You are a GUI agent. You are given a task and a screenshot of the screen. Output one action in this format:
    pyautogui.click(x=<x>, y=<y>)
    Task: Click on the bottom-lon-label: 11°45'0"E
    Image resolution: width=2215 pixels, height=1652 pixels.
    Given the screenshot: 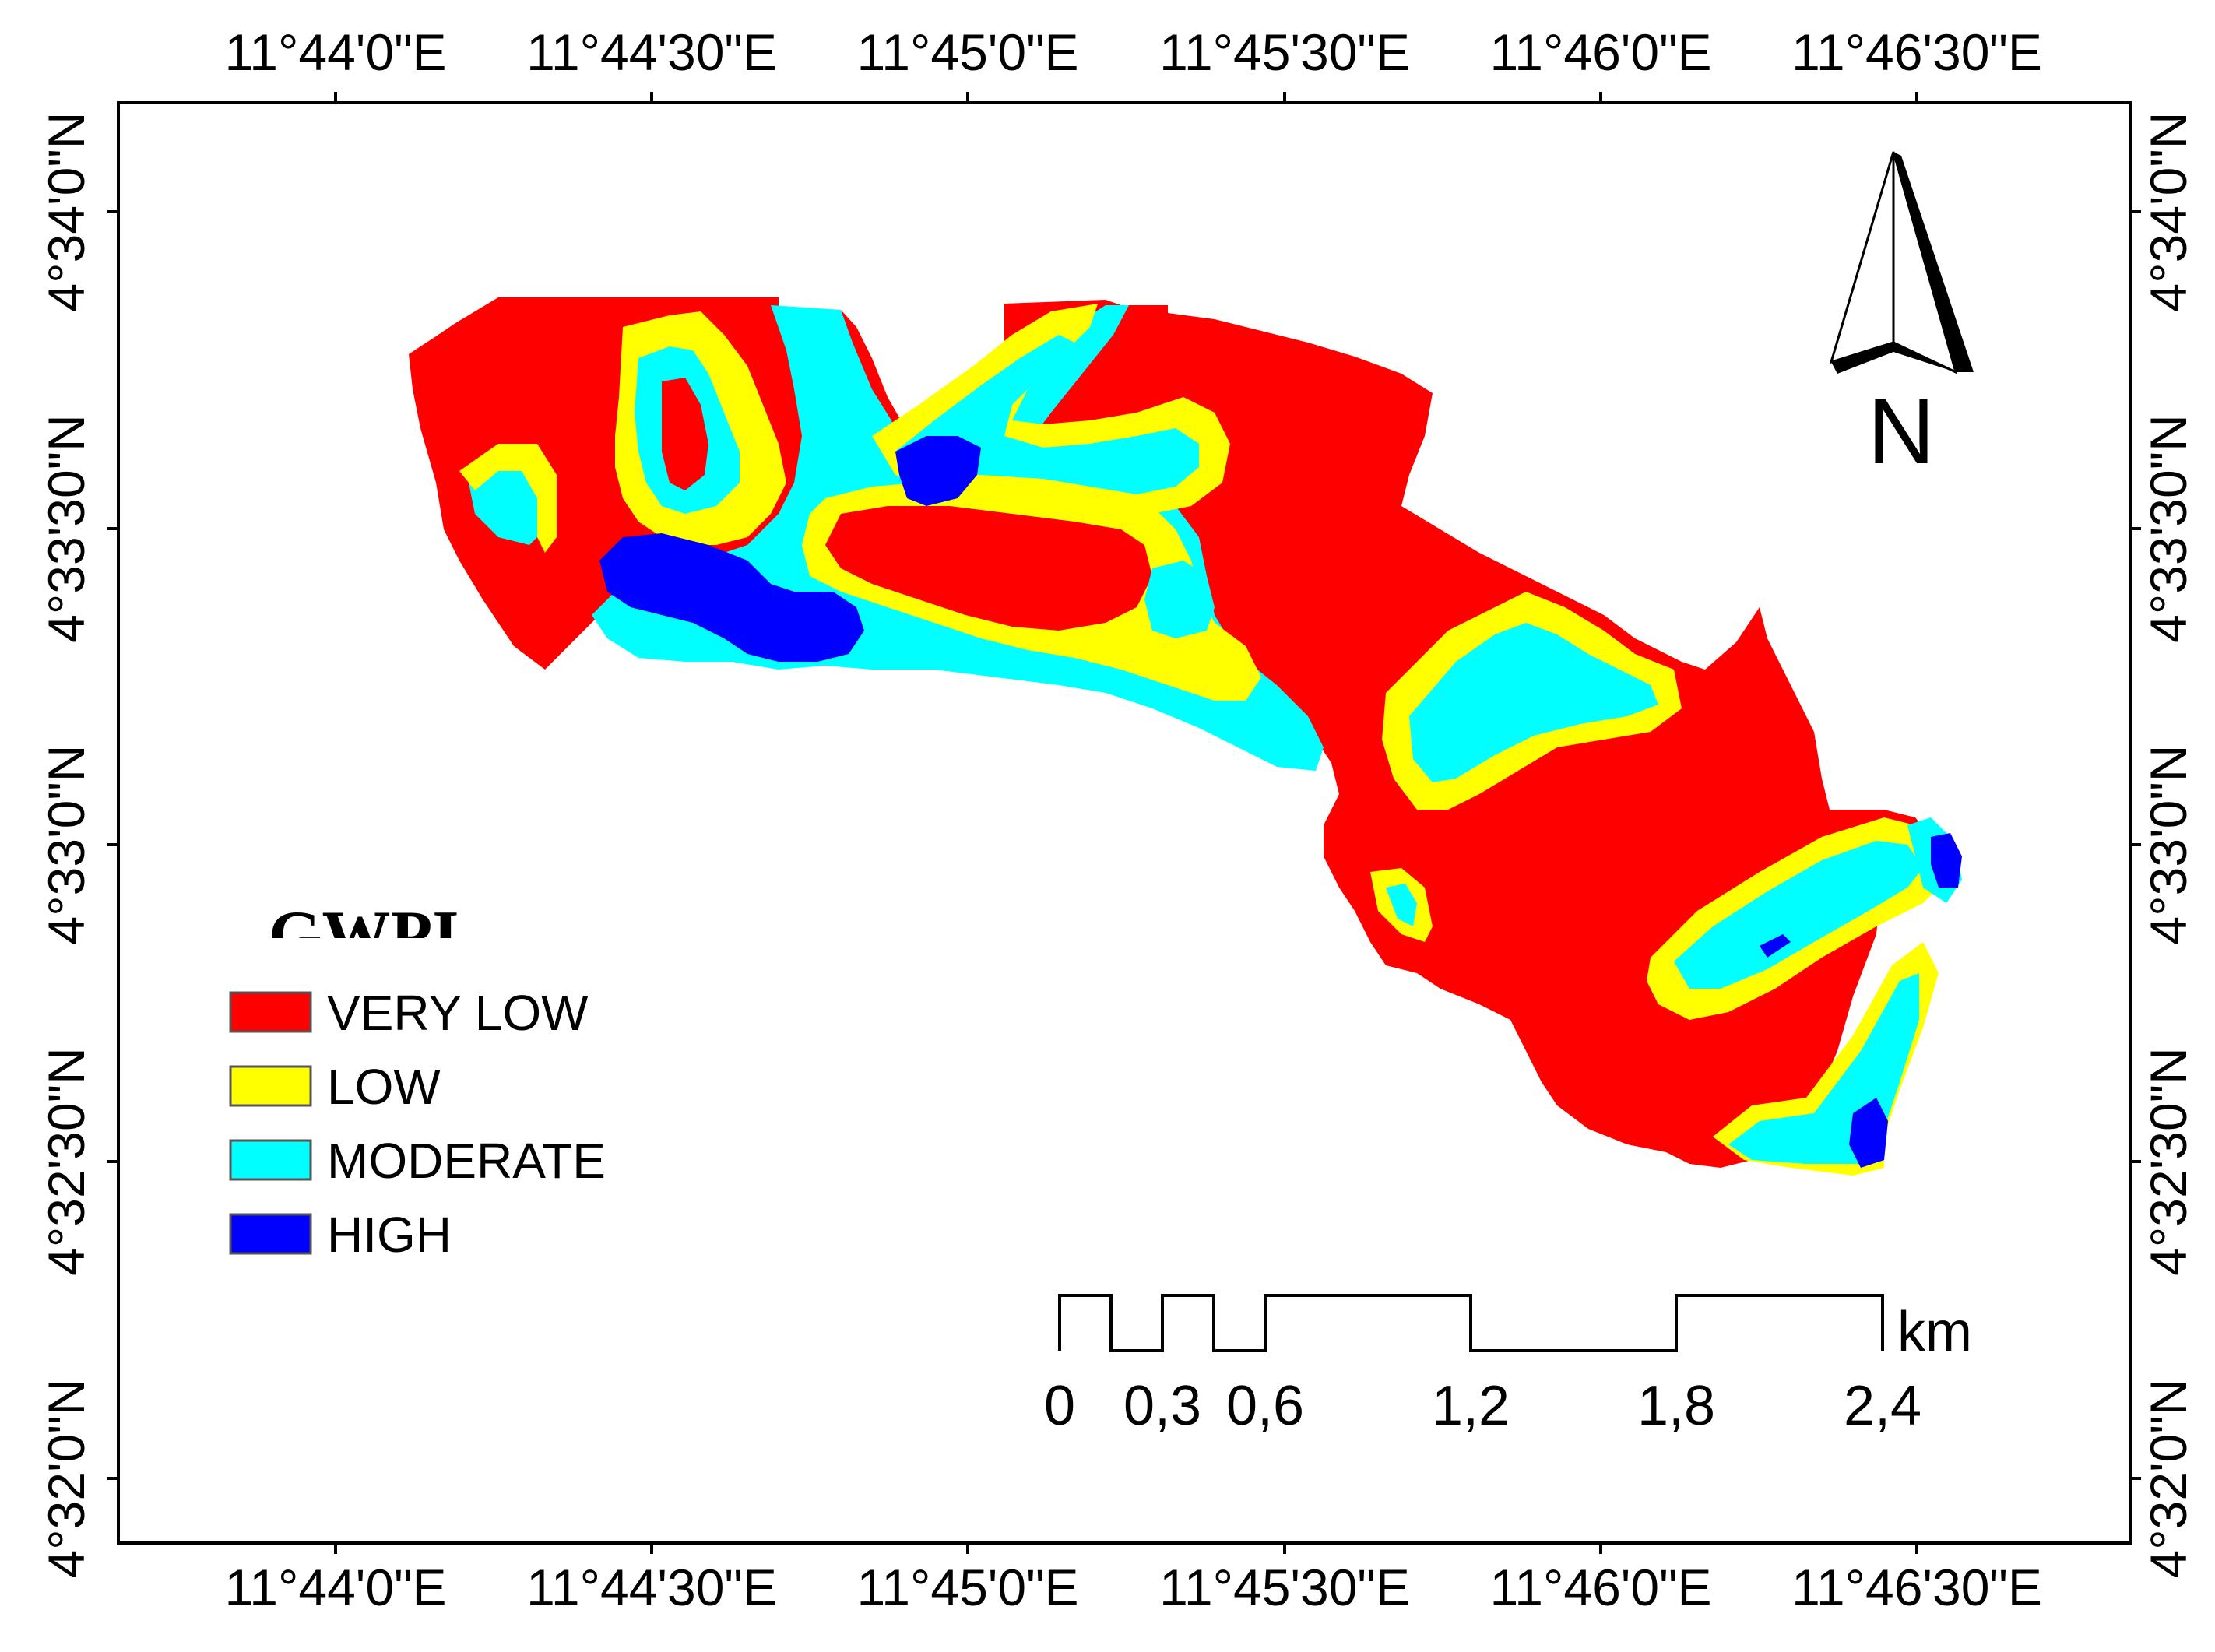 What is the action you would take?
    pyautogui.click(x=967, y=1587)
    